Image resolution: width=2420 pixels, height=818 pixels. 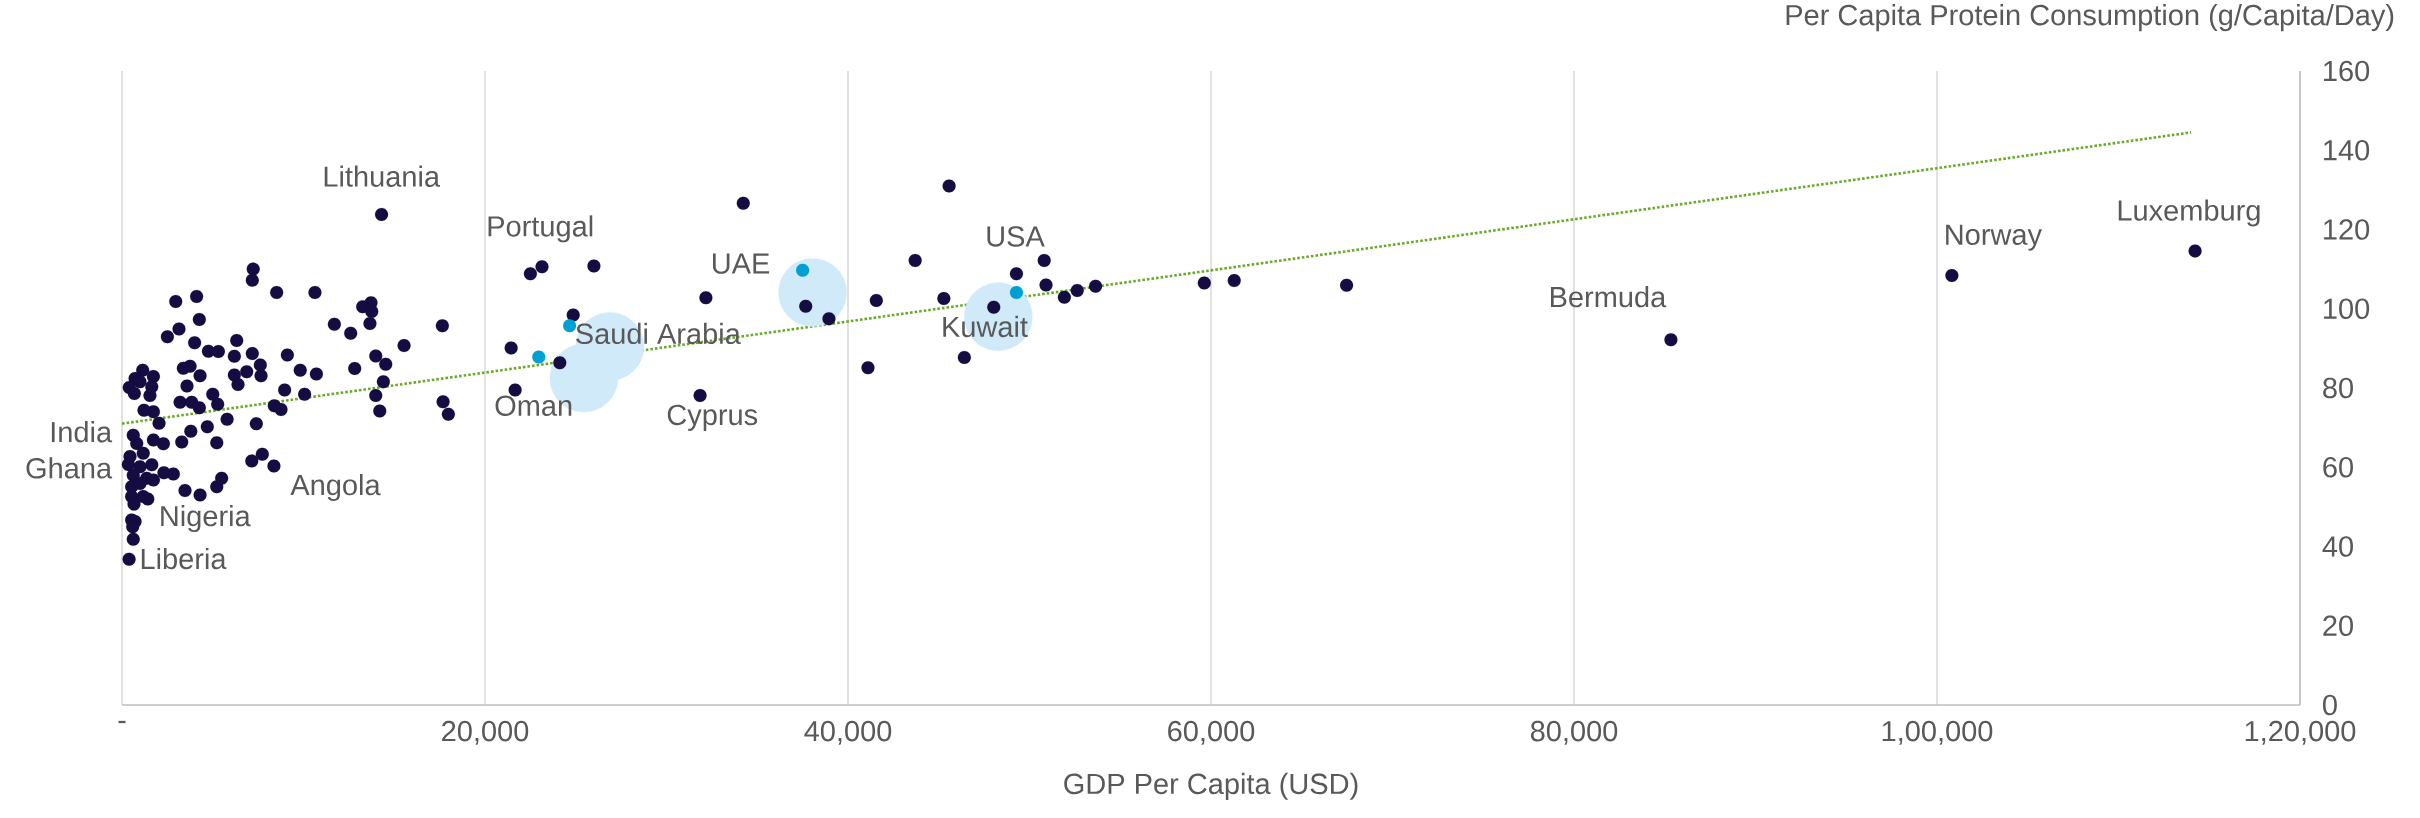 What do you see at coordinates (2338, 625) in the screenshot?
I see `y-tick-label: 20` at bounding box center [2338, 625].